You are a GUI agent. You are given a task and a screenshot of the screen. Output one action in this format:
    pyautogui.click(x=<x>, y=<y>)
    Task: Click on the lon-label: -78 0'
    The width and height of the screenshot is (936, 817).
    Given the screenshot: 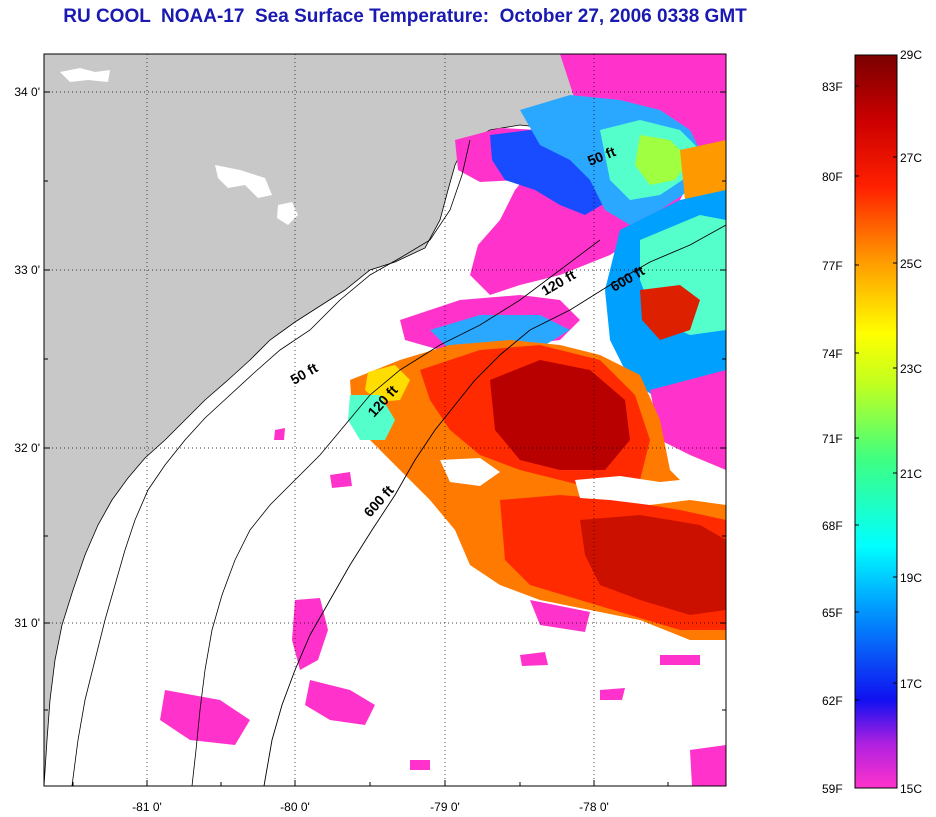 What is the action you would take?
    pyautogui.click(x=594, y=807)
    